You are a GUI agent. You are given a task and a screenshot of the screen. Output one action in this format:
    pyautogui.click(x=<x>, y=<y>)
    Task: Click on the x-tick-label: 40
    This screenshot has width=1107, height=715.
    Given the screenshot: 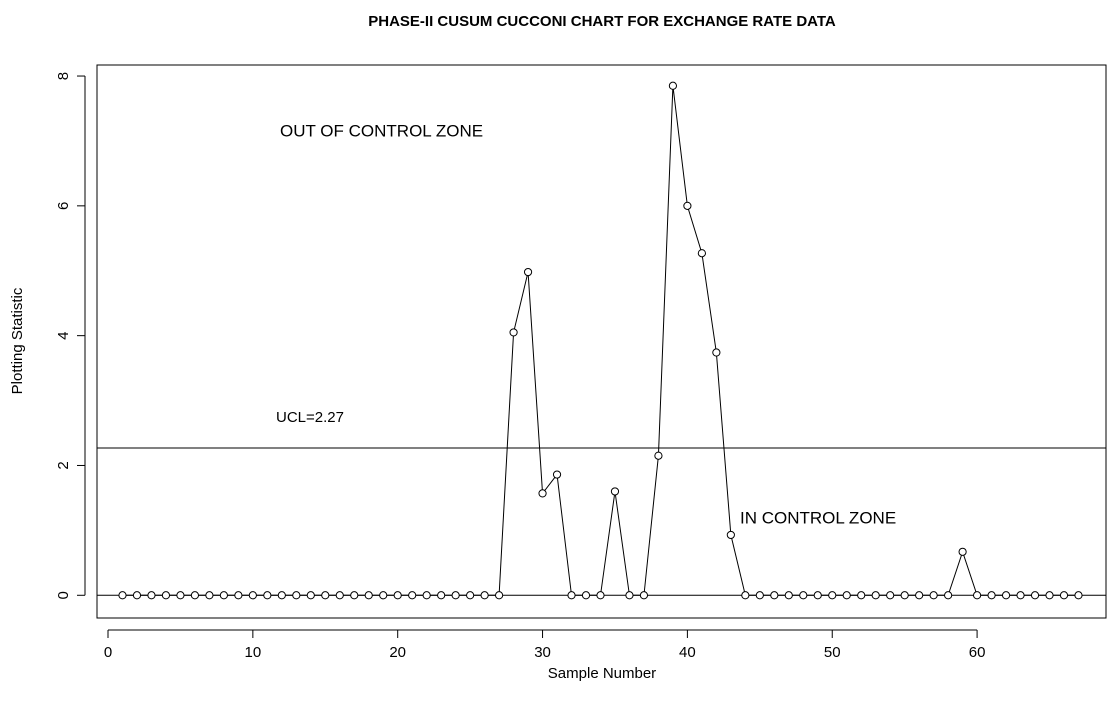 What is the action you would take?
    pyautogui.click(x=687, y=652)
    